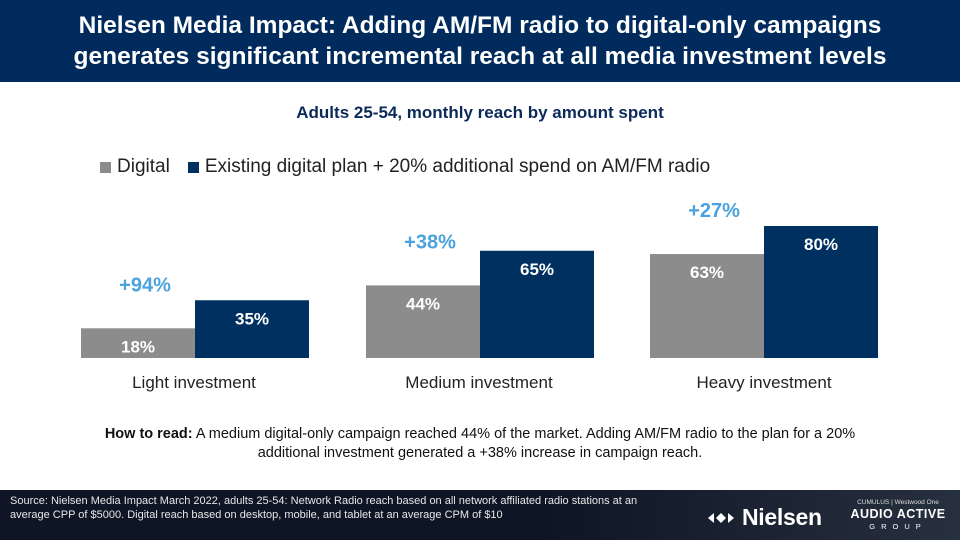 The width and height of the screenshot is (960, 540). Describe the element at coordinates (821, 244) in the screenshot. I see `data-label-radio-3: 80%` at that location.